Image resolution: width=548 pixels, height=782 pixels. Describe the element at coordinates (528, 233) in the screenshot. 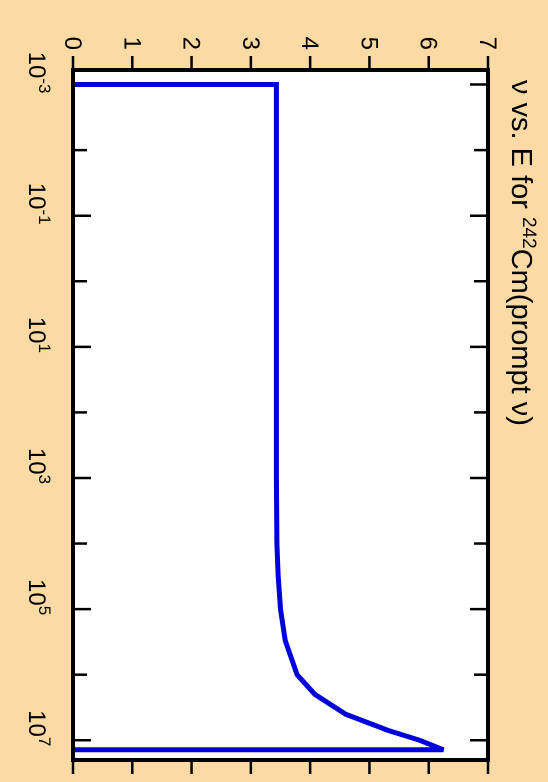

I see `title-isotope-mass: 242` at that location.